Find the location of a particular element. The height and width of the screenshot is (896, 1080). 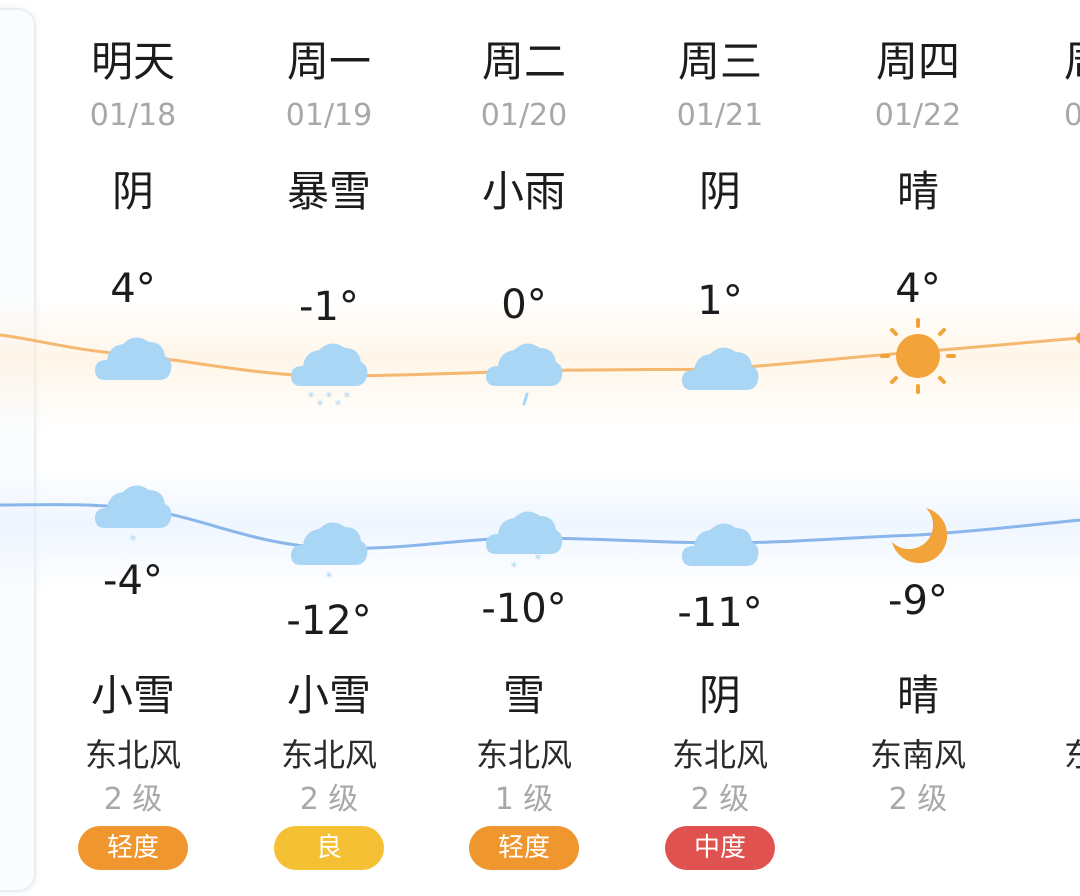

high-temp: 1° is located at coordinates (720, 301).